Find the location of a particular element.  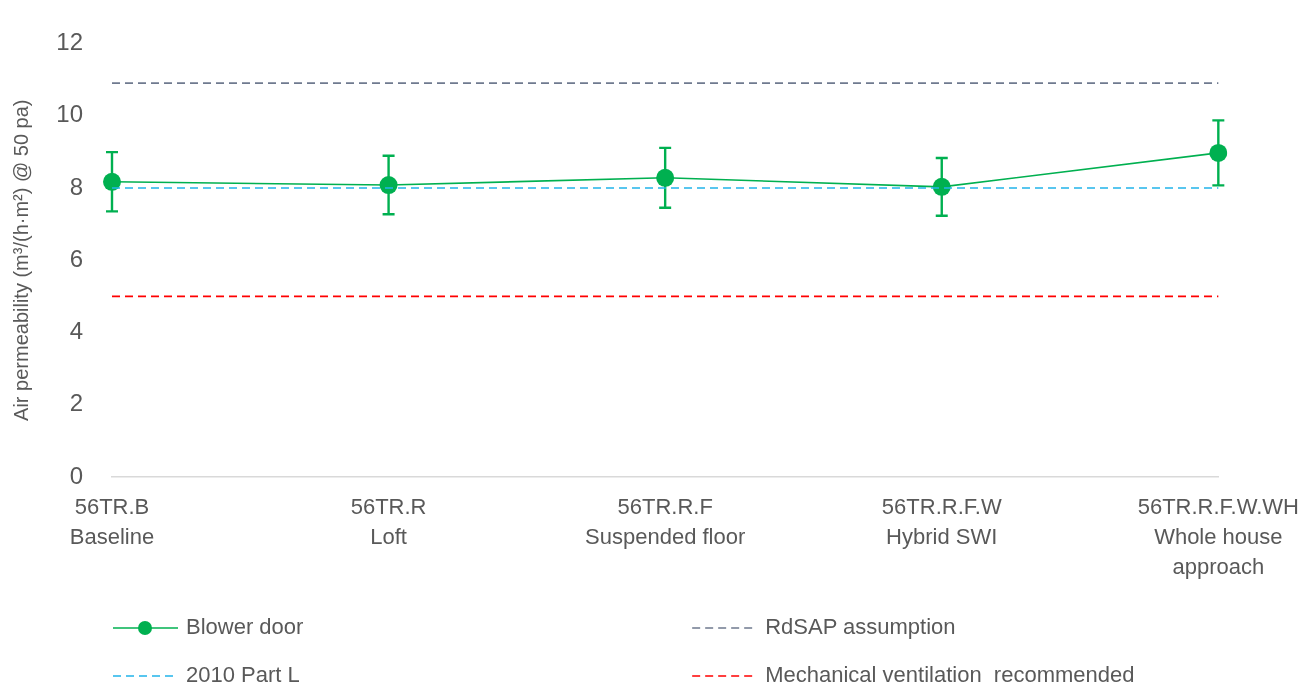

y-tick-label: 12 is located at coordinates (69, 42).